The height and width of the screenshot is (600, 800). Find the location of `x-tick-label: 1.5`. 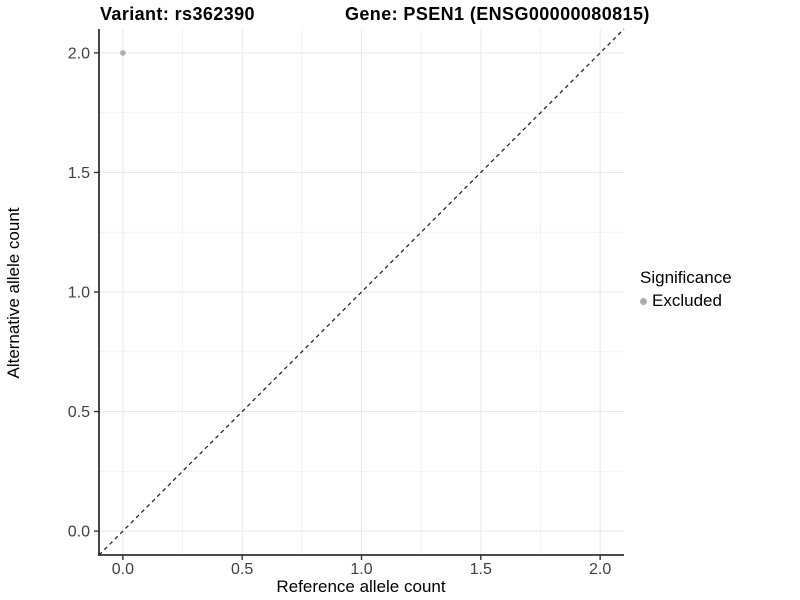

x-tick-label: 1.5 is located at coordinates (481, 569).